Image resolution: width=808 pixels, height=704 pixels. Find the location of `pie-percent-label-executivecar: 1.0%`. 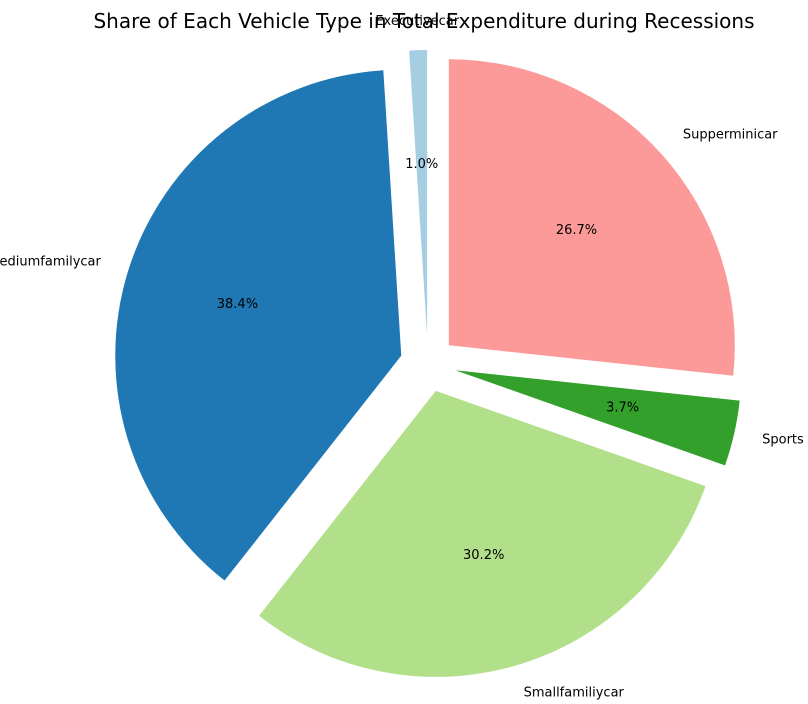

pie-percent-label-executivecar: 1.0% is located at coordinates (421, 164).